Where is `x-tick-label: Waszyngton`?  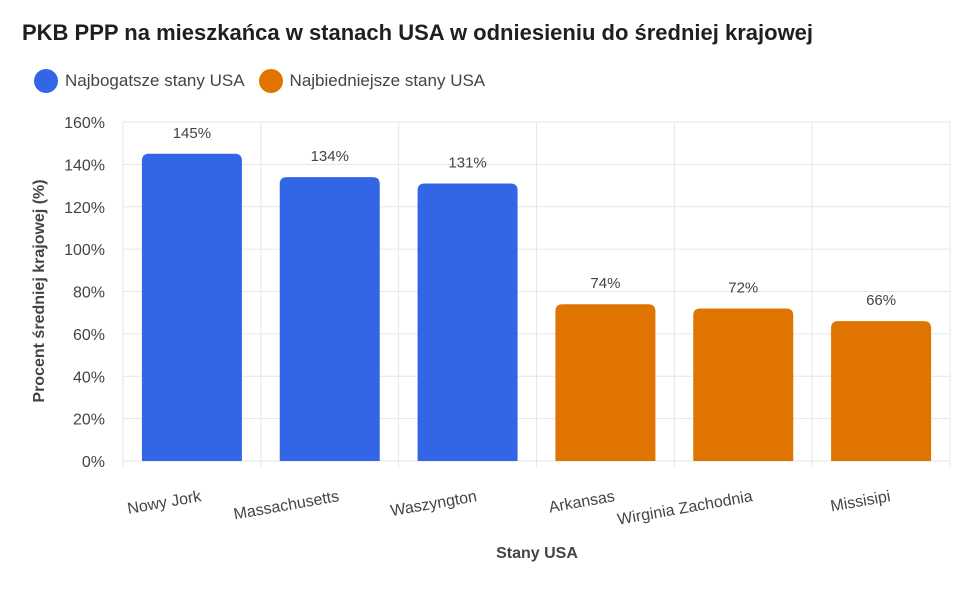 x-tick-label: Waszyngton is located at coordinates (433, 504).